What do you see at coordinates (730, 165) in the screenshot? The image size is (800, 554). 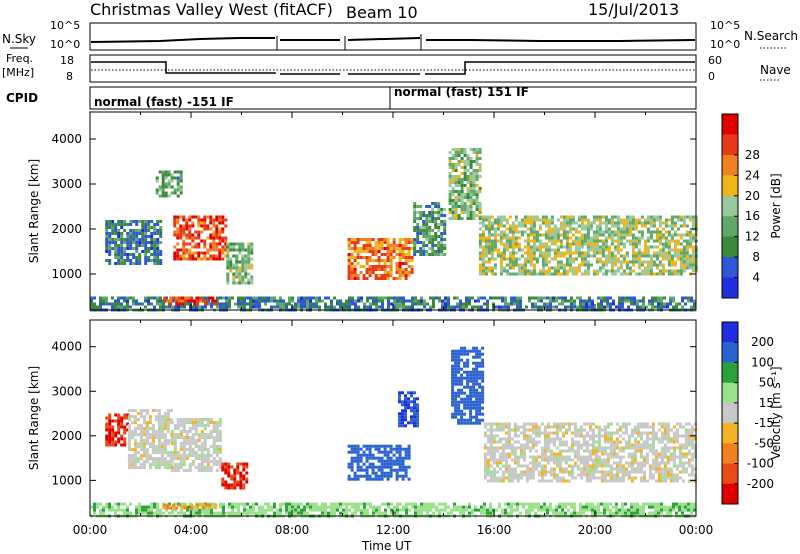 I see `colorbar-segment` at bounding box center [730, 165].